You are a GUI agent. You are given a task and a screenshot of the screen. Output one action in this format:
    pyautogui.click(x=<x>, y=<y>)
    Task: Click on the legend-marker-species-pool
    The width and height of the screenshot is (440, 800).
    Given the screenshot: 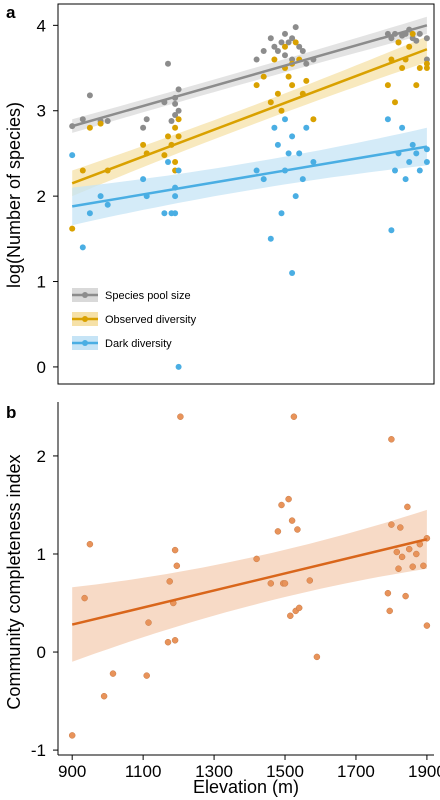 What is the action you would take?
    pyautogui.click(x=85, y=295)
    